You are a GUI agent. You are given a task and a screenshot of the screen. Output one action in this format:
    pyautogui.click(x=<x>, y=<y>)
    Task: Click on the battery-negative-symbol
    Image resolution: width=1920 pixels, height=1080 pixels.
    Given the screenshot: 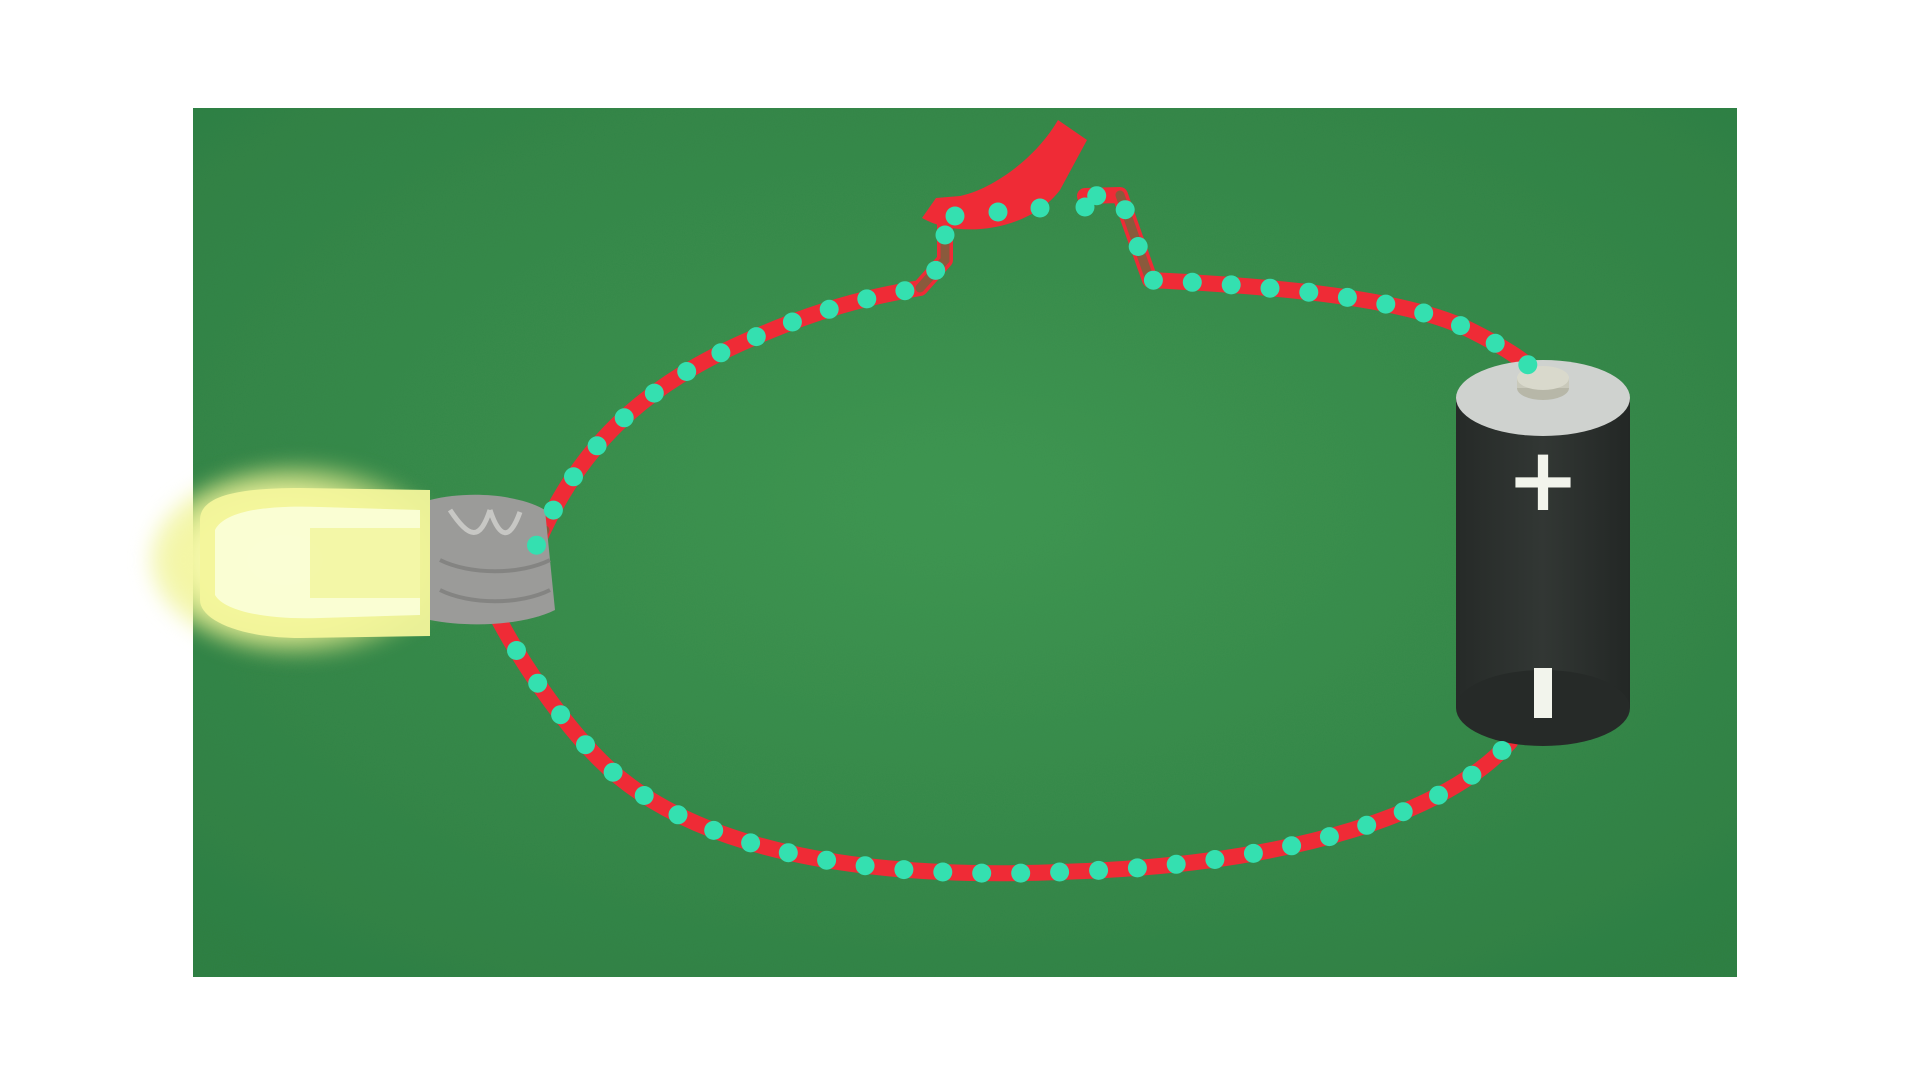 What is the action you would take?
    pyautogui.click(x=1543, y=693)
    